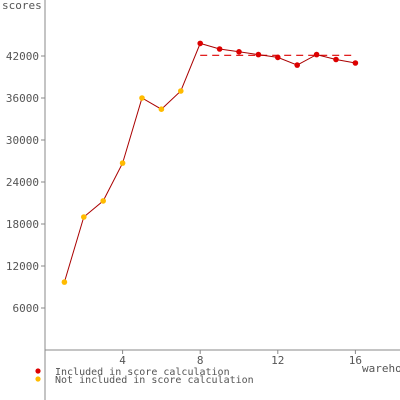 This screenshot has height=400, width=400. What do you see at coordinates (154, 380) in the screenshot?
I see `legend-label: Not included in score calculation` at bounding box center [154, 380].